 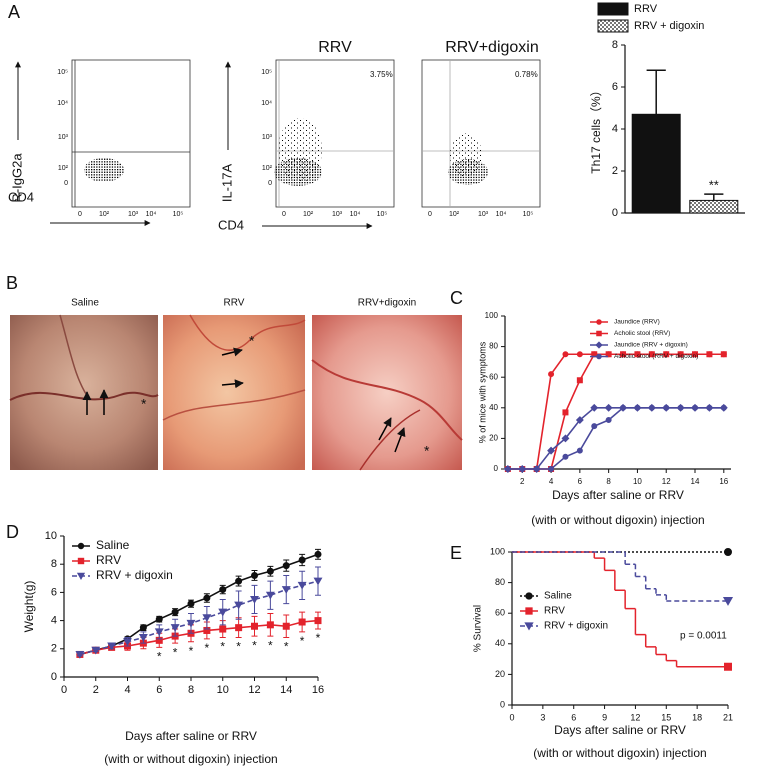 What do you see at coordinates (703, 636) in the screenshot?
I see `annotation: p = 0.0011` at bounding box center [703, 636].